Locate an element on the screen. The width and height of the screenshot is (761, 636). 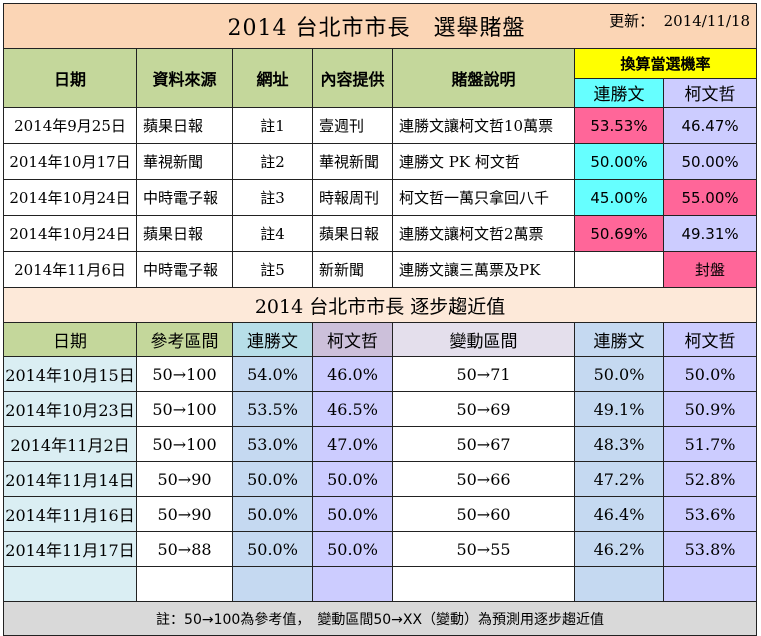
row-ko-prob: 55.00% is located at coordinates (710, 197).